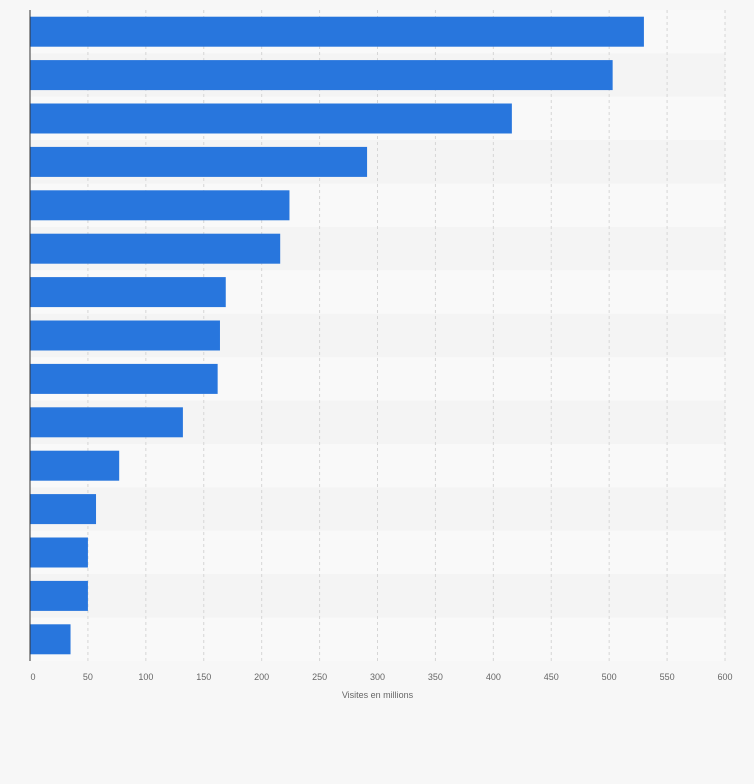 Image resolution: width=754 pixels, height=784 pixels. Describe the element at coordinates (203, 677) in the screenshot. I see `x-tick-label: 150` at that location.